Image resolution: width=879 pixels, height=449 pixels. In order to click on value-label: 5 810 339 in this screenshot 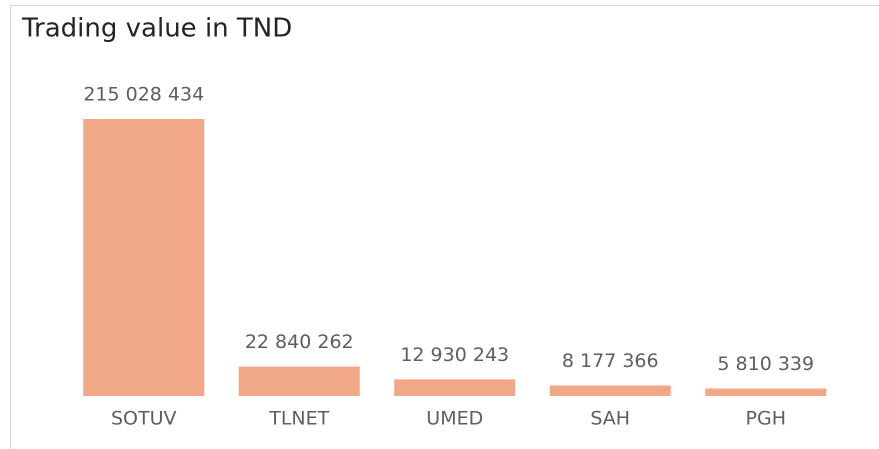, I will do `click(765, 364)`.